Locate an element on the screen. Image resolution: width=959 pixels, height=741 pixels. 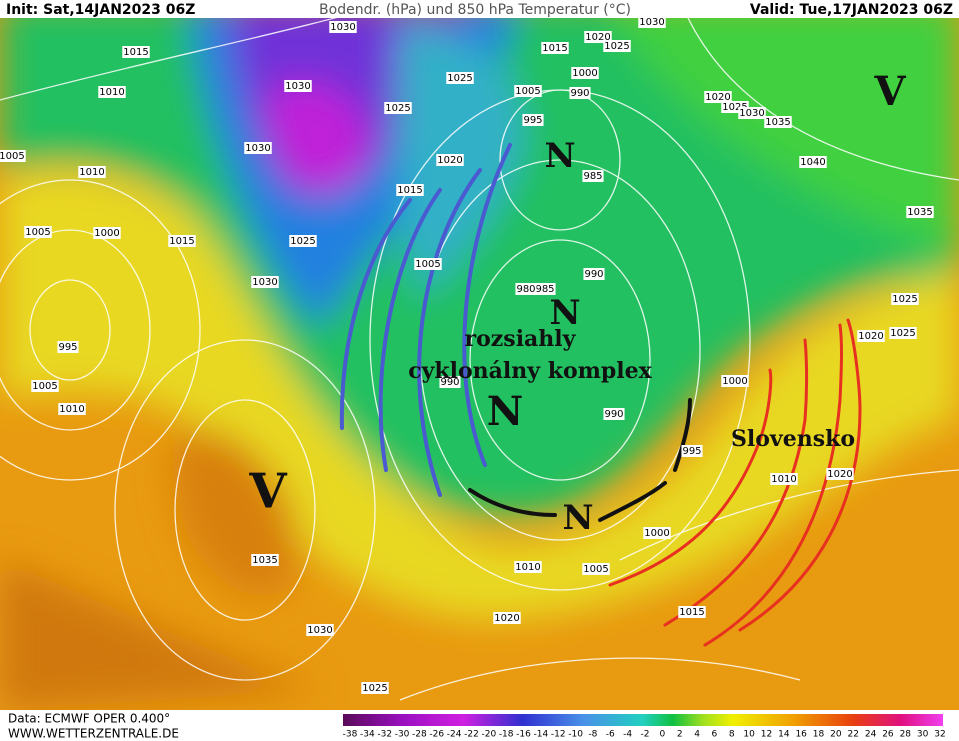
field-dark-orange is located at coordinates (160, 635).